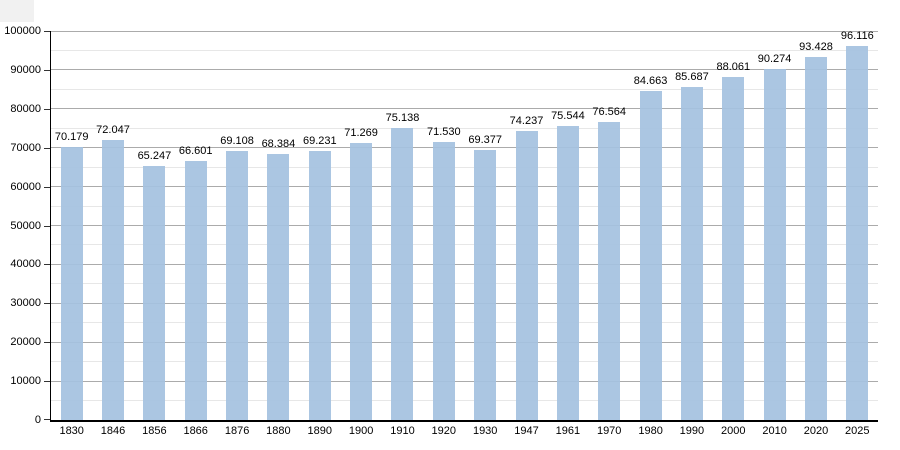 Image resolution: width=900 pixels, height=450 pixels. What do you see at coordinates (25, 381) in the screenshot?
I see `y-axis-tick-label: 10000` at bounding box center [25, 381].